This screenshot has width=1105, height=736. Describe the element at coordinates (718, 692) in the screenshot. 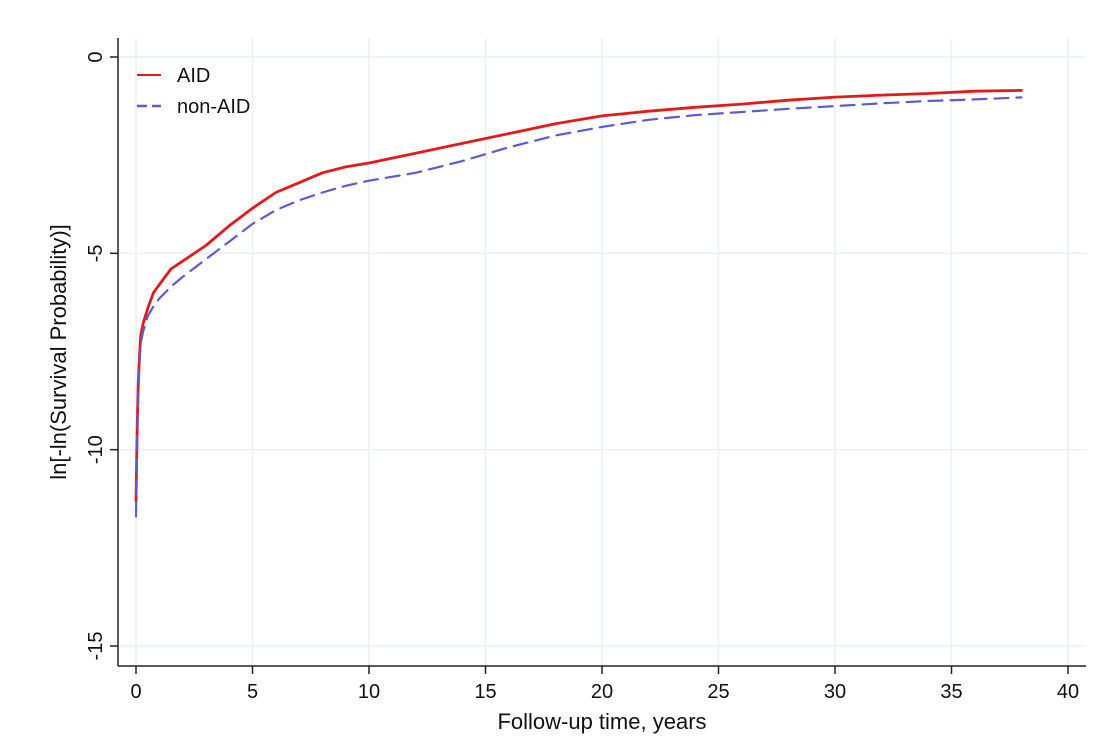

I see `x-tick-label: 25` at that location.